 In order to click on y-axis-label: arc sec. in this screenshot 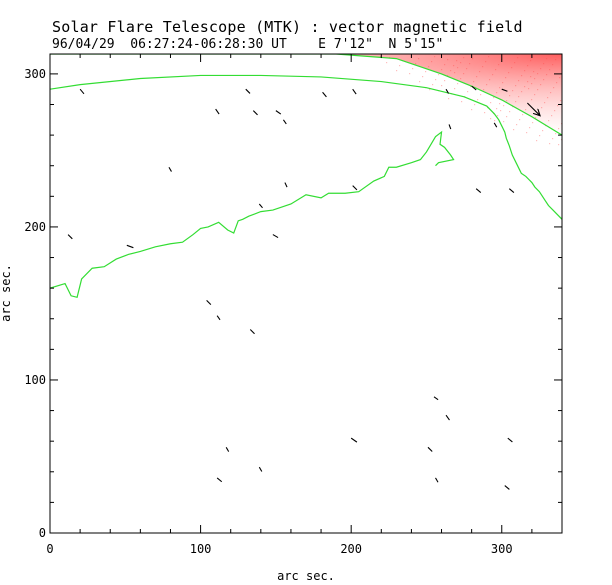, I will do `click(6, 293)`.